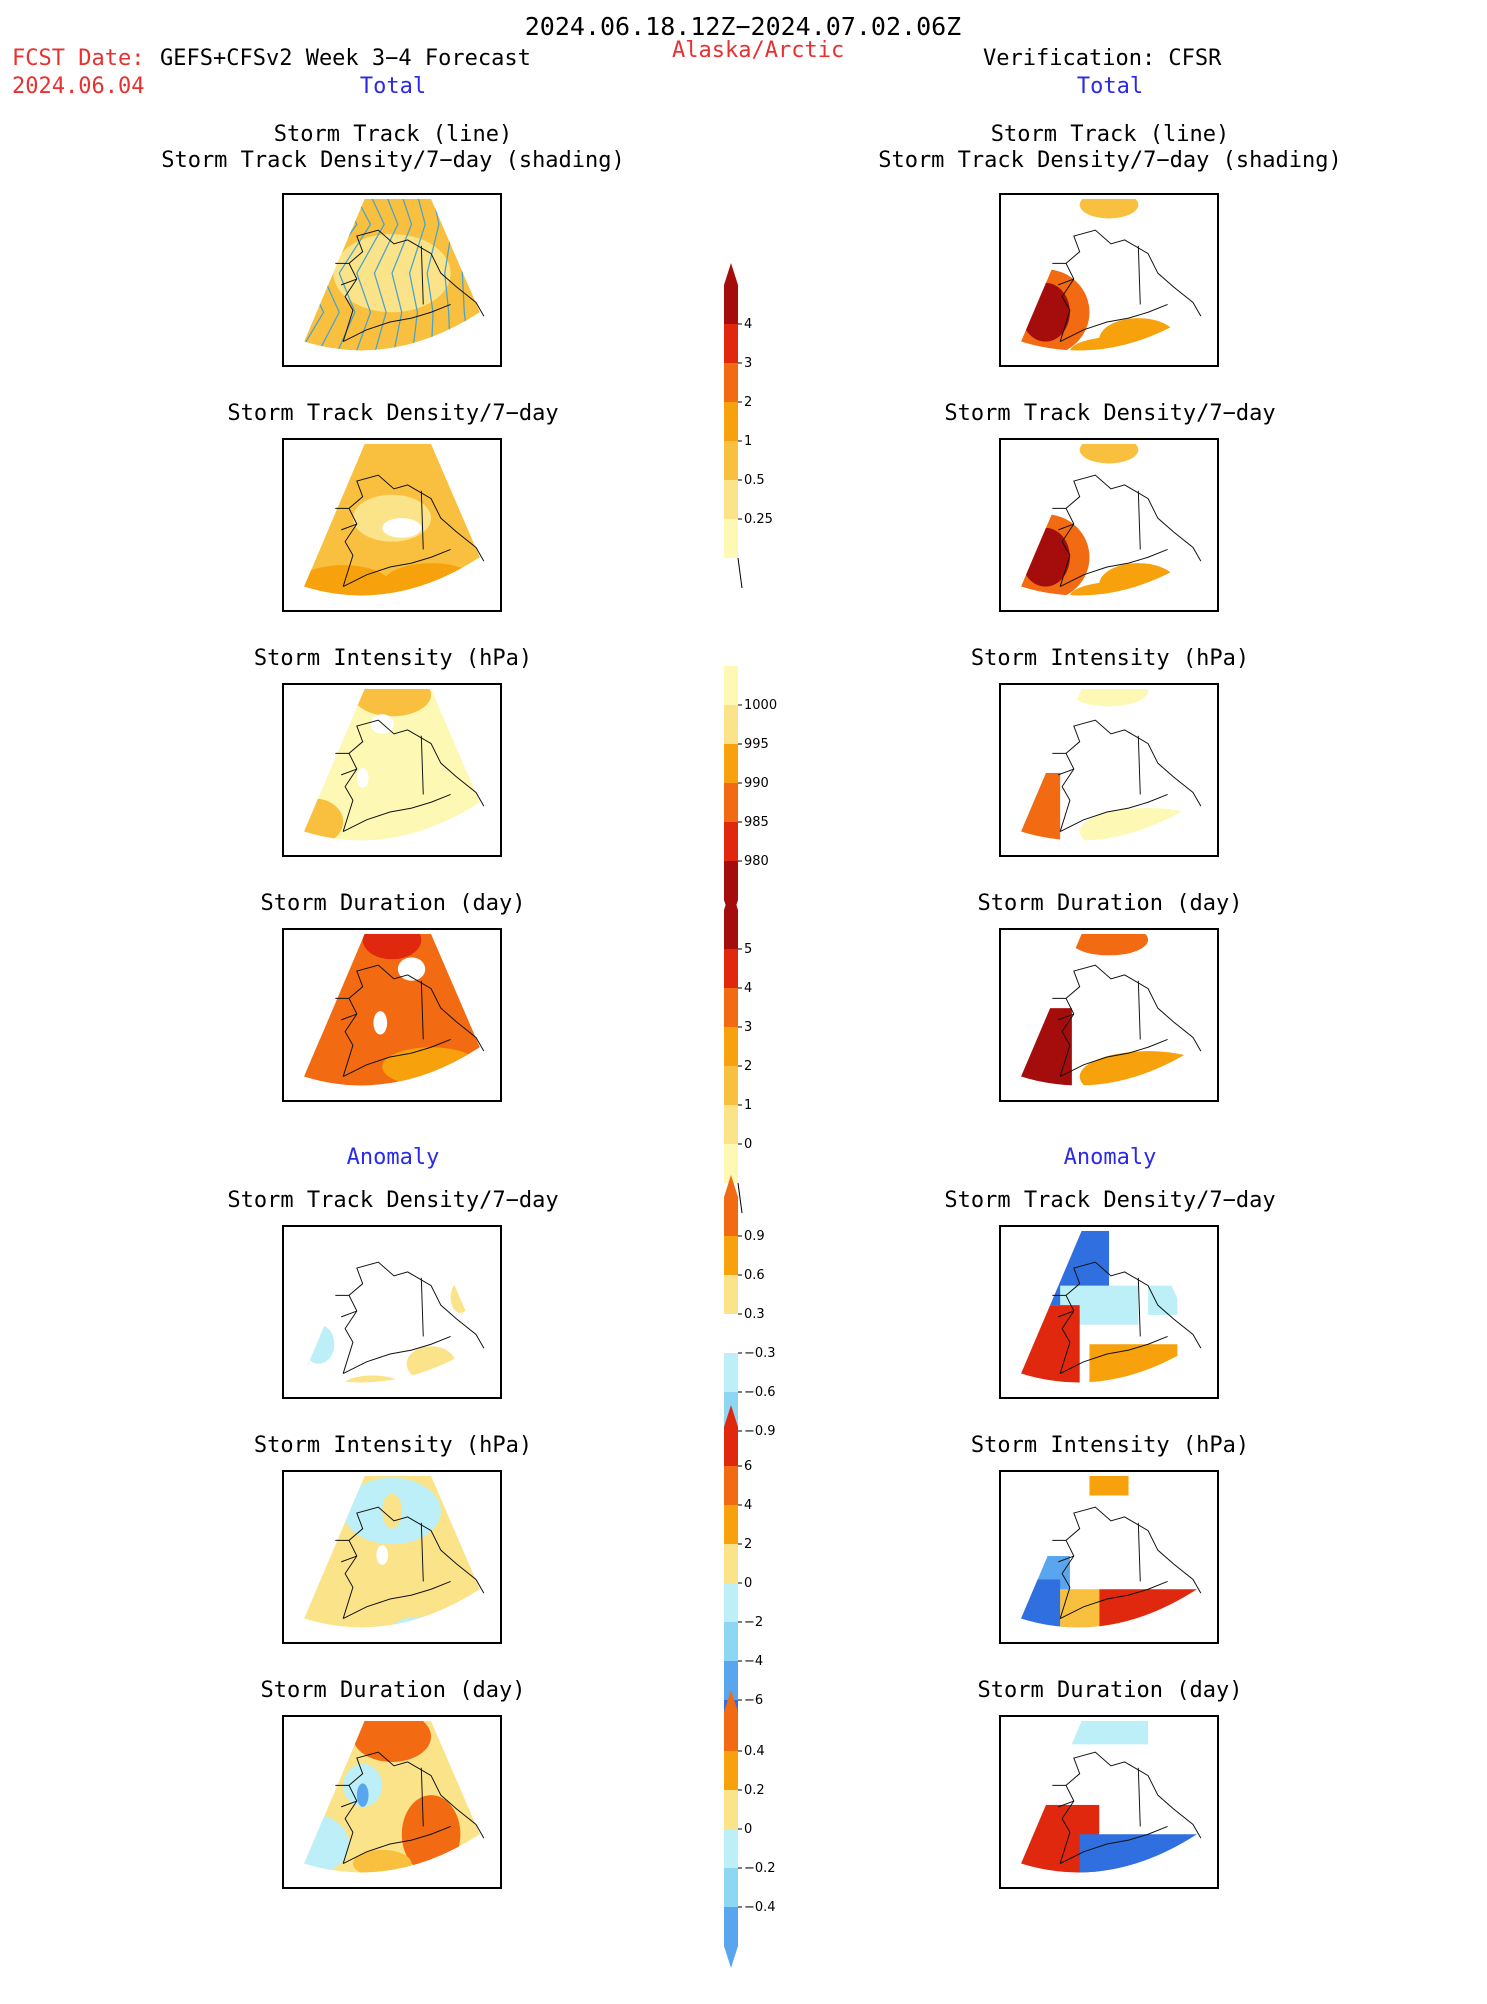 Image resolution: width=1487 pixels, height=2004 pixels. I want to click on map-right-duration, so click(1109, 1015).